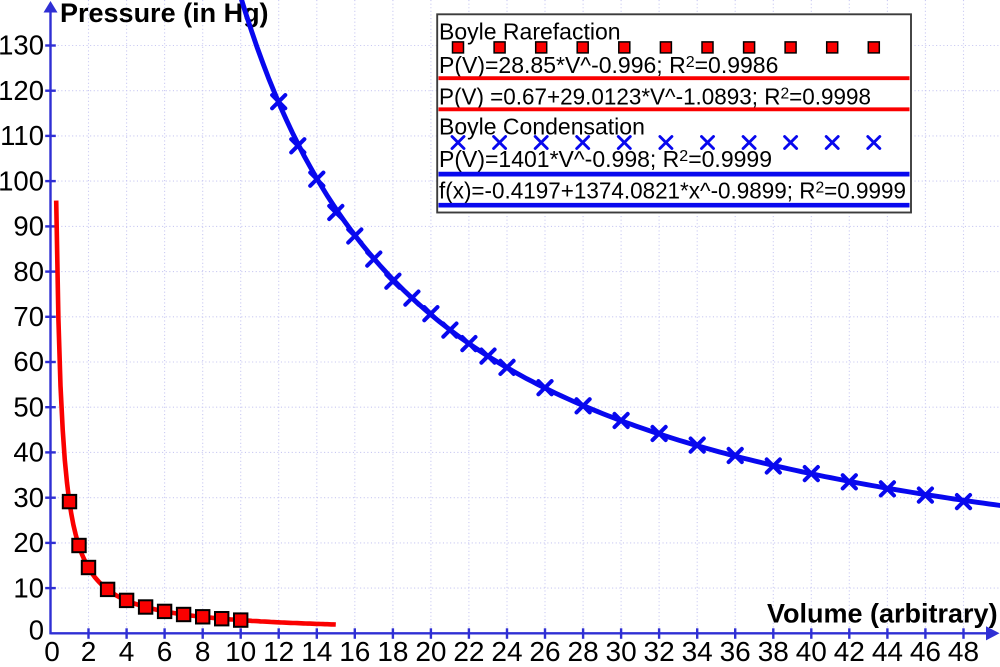  Describe the element at coordinates (583, 651) in the screenshot. I see `svg-text: 28` at that location.